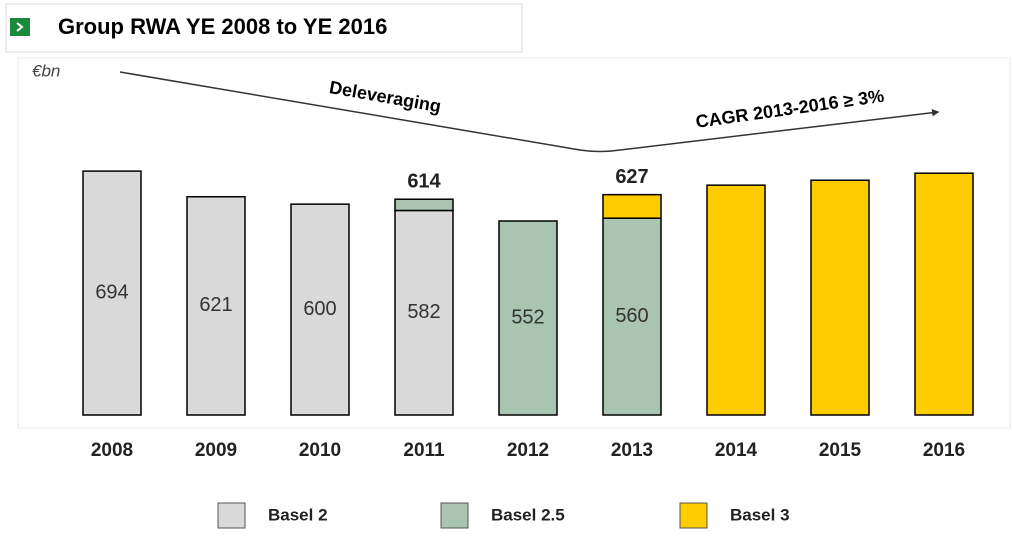 This screenshot has width=1012, height=537. Describe the element at coordinates (46, 70) in the screenshot. I see `unit-label: €bn` at that location.